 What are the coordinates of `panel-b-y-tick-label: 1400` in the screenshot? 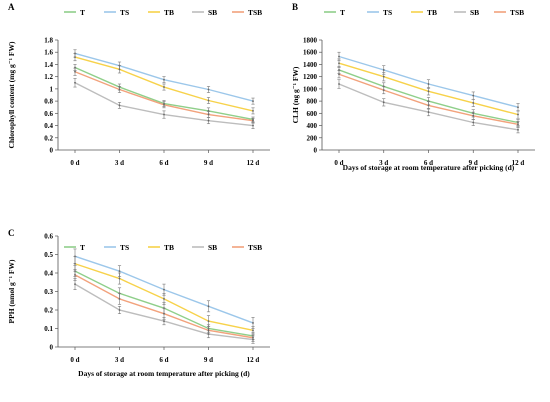 It's located at (310, 65).